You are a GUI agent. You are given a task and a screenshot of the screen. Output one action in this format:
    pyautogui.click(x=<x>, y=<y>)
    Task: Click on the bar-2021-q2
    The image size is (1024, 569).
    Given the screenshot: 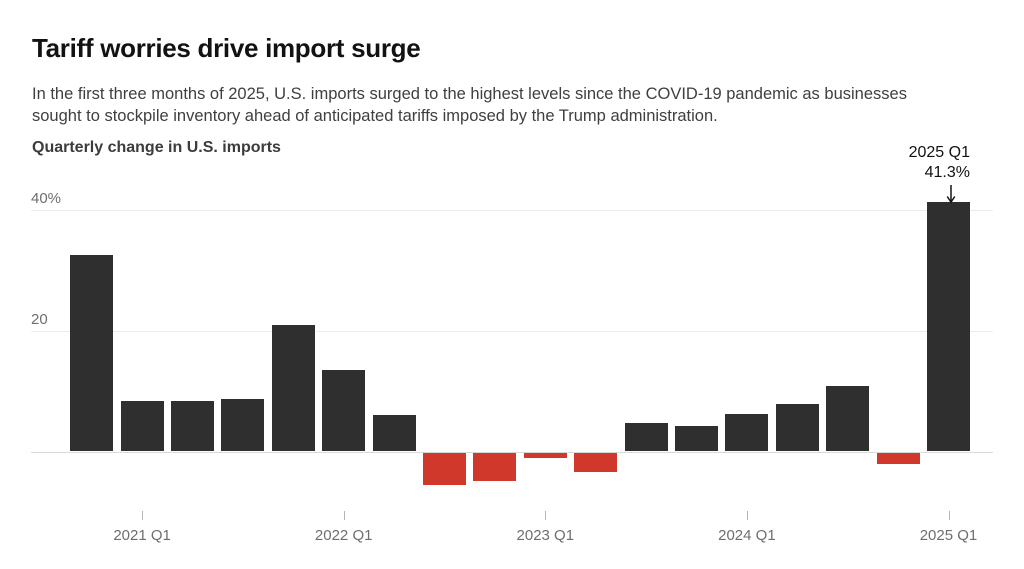 What is the action you would take?
    pyautogui.click(x=192, y=426)
    